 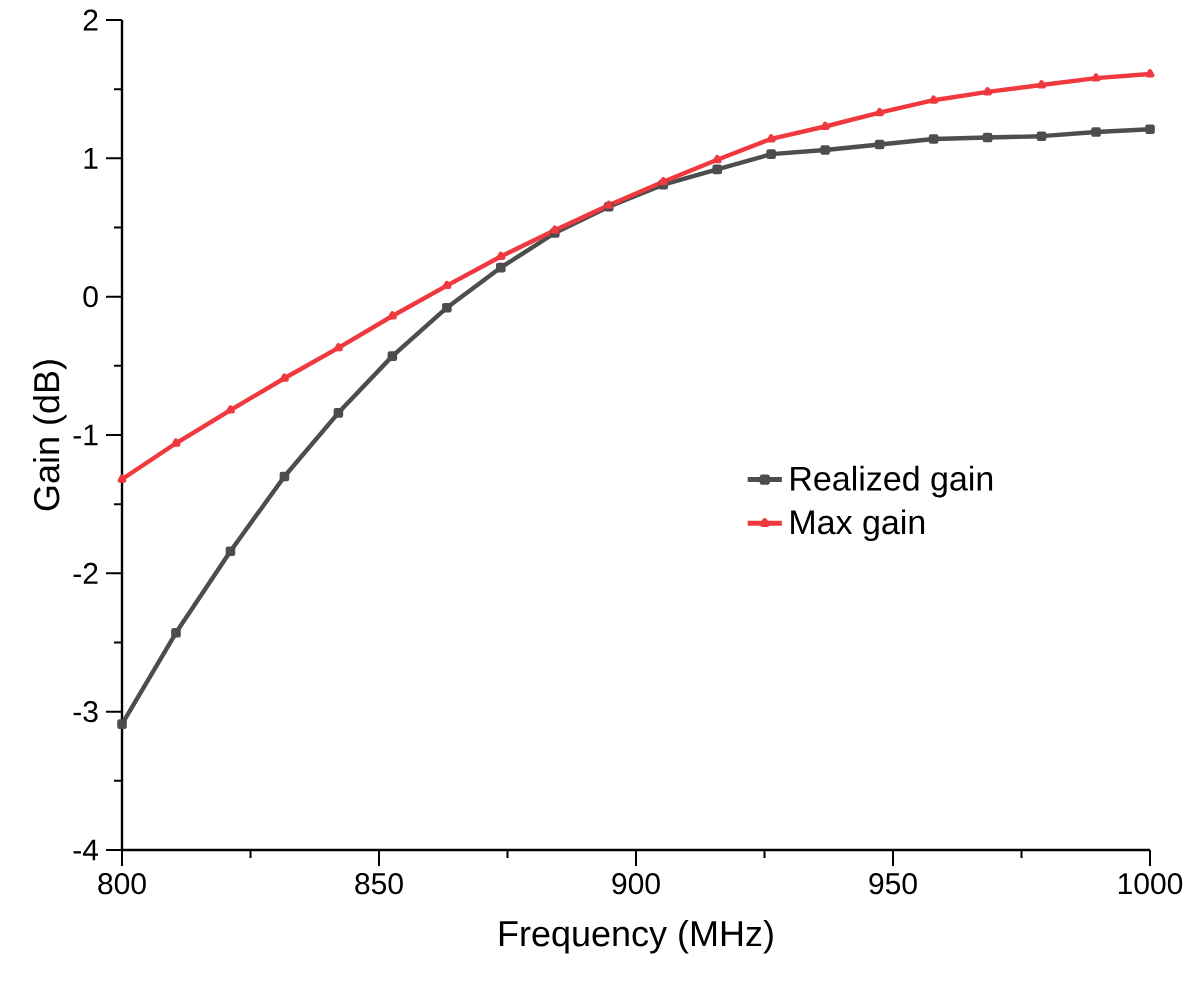 What do you see at coordinates (91, 158) in the screenshot?
I see `y-tick-label: 1` at bounding box center [91, 158].